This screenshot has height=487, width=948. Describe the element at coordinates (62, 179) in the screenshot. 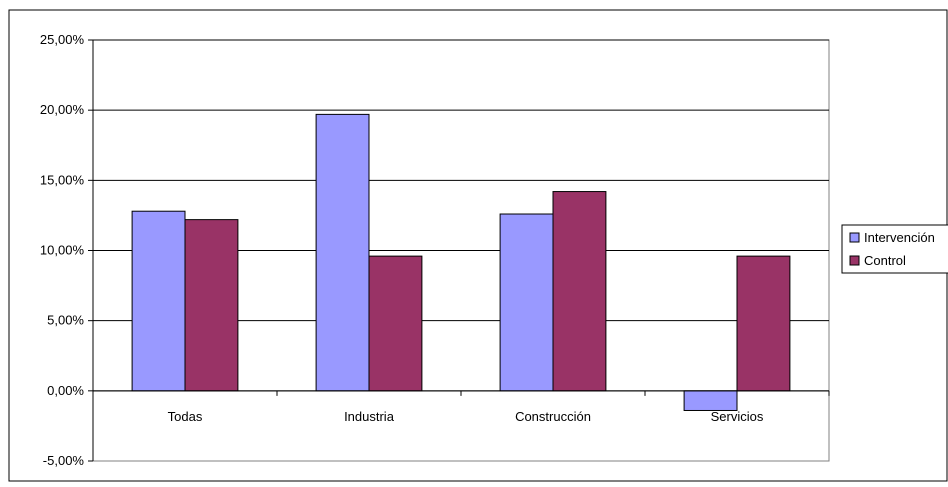

I see `y-tick-label: 15,00%` at that location.